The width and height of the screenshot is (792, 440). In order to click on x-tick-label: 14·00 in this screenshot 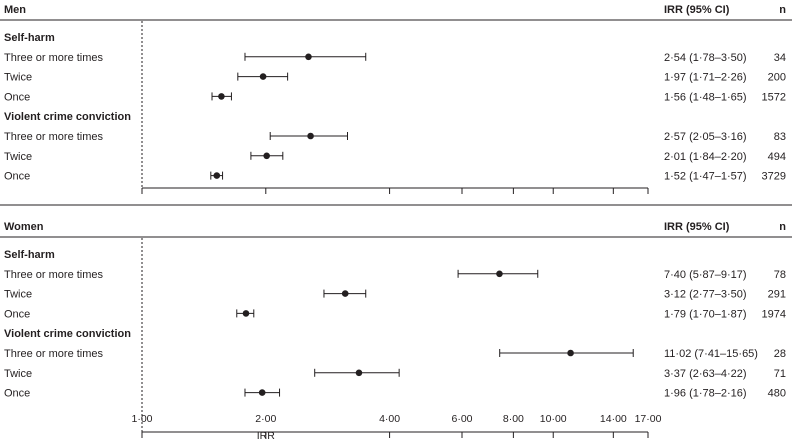, I will do `click(613, 419)`.